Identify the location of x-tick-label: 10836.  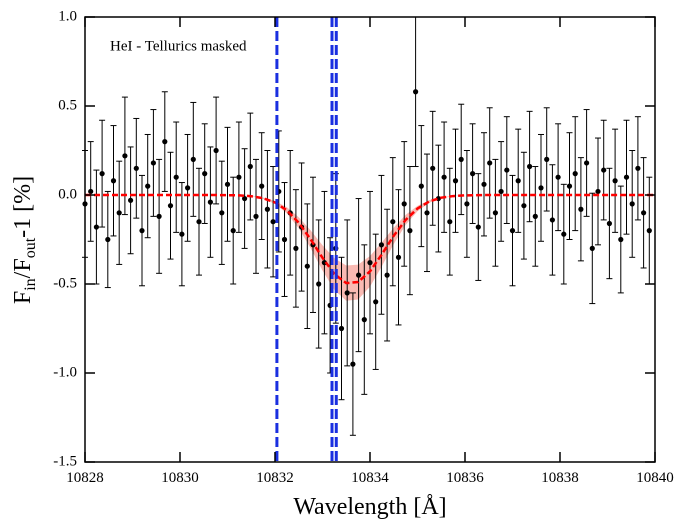
(465, 478).